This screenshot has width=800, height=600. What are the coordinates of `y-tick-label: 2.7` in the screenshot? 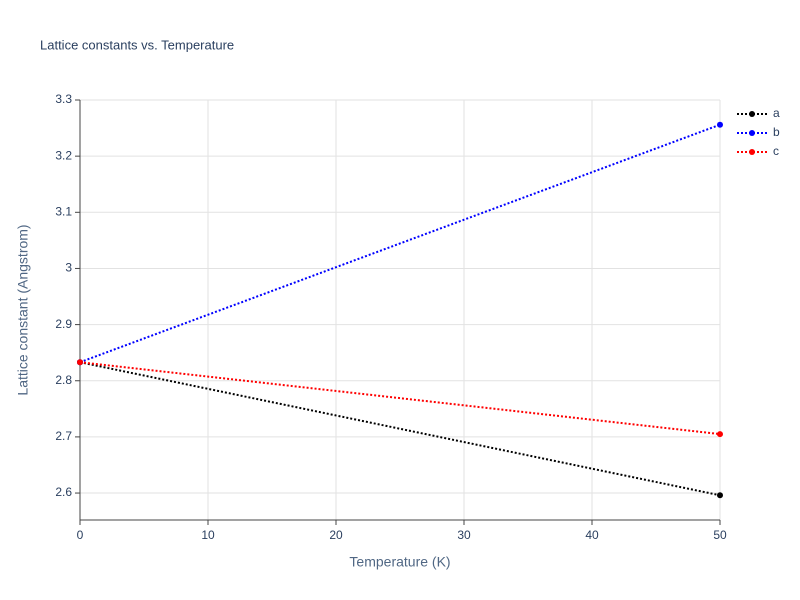 It's located at (63, 436).